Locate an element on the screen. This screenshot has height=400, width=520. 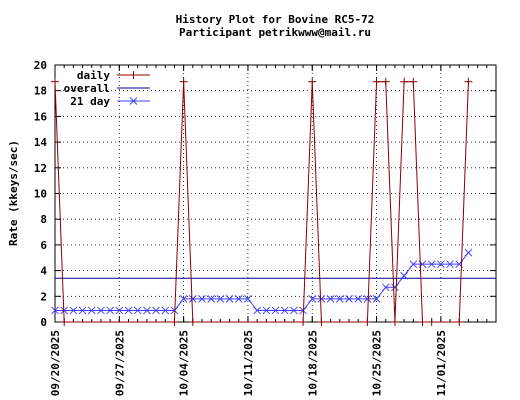
legend-marker-21-day-b is located at coordinates (133, 101).